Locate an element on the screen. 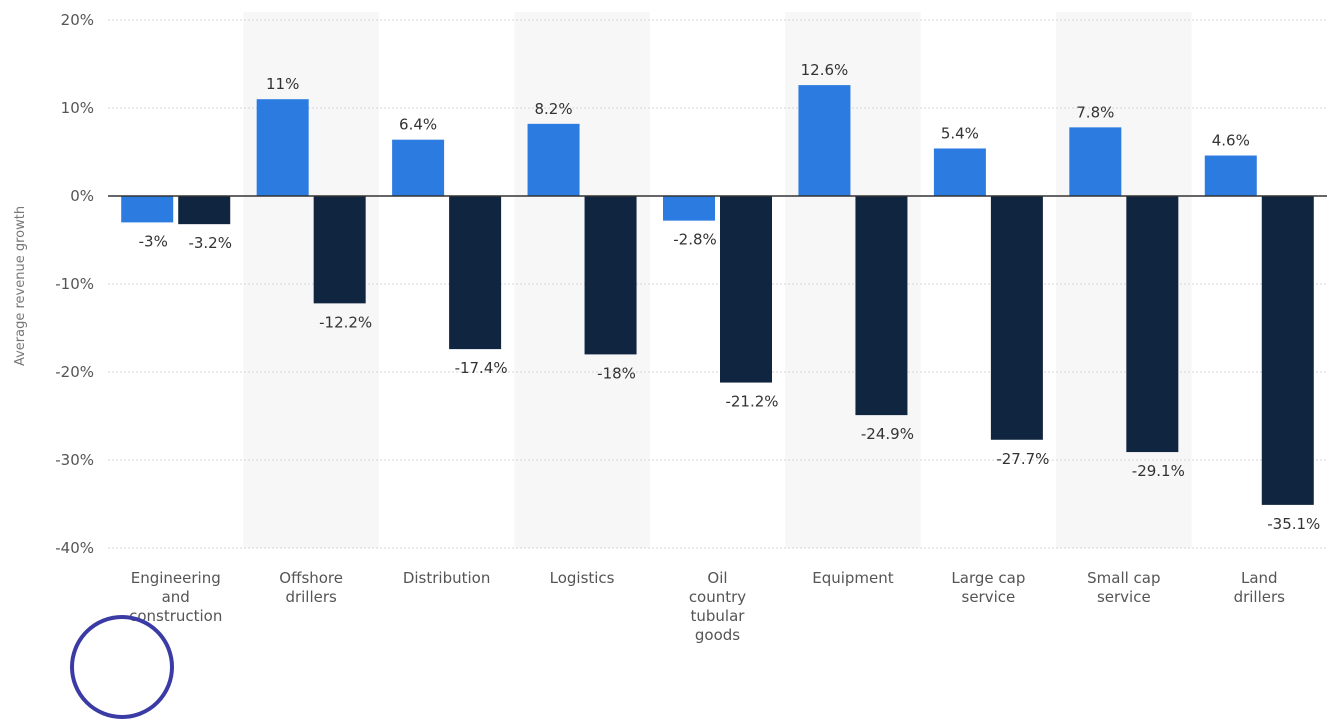  x-tick-label: Large cap service is located at coordinates (988, 587).